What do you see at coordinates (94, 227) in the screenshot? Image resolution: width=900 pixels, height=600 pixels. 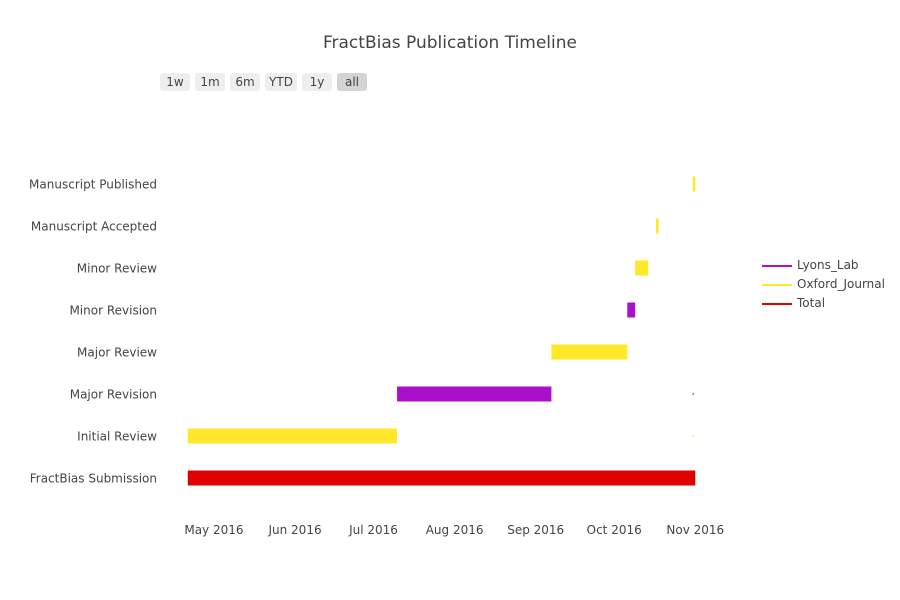 I see `y-tick-label: Manuscript Accepted` at bounding box center [94, 227].